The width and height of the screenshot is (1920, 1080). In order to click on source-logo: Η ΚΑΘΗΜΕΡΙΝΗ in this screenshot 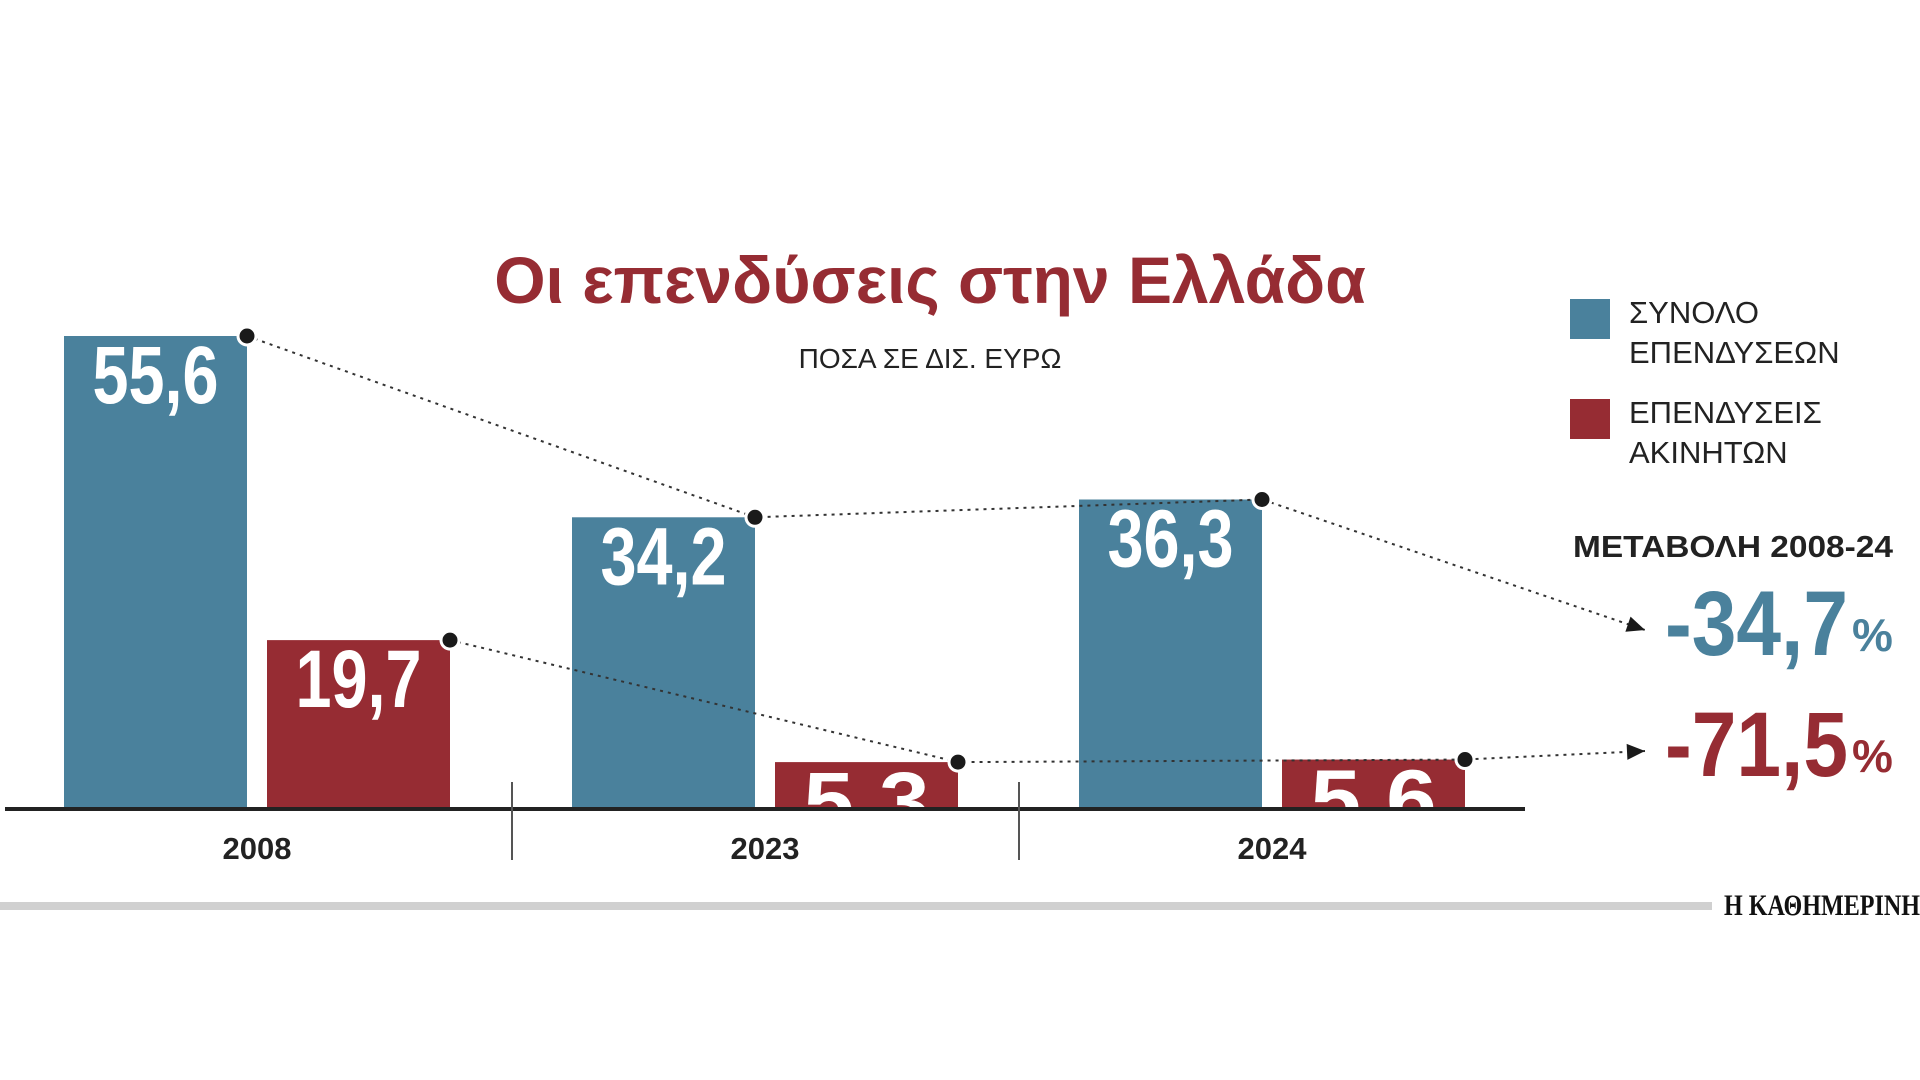, I will do `click(1822, 905)`.